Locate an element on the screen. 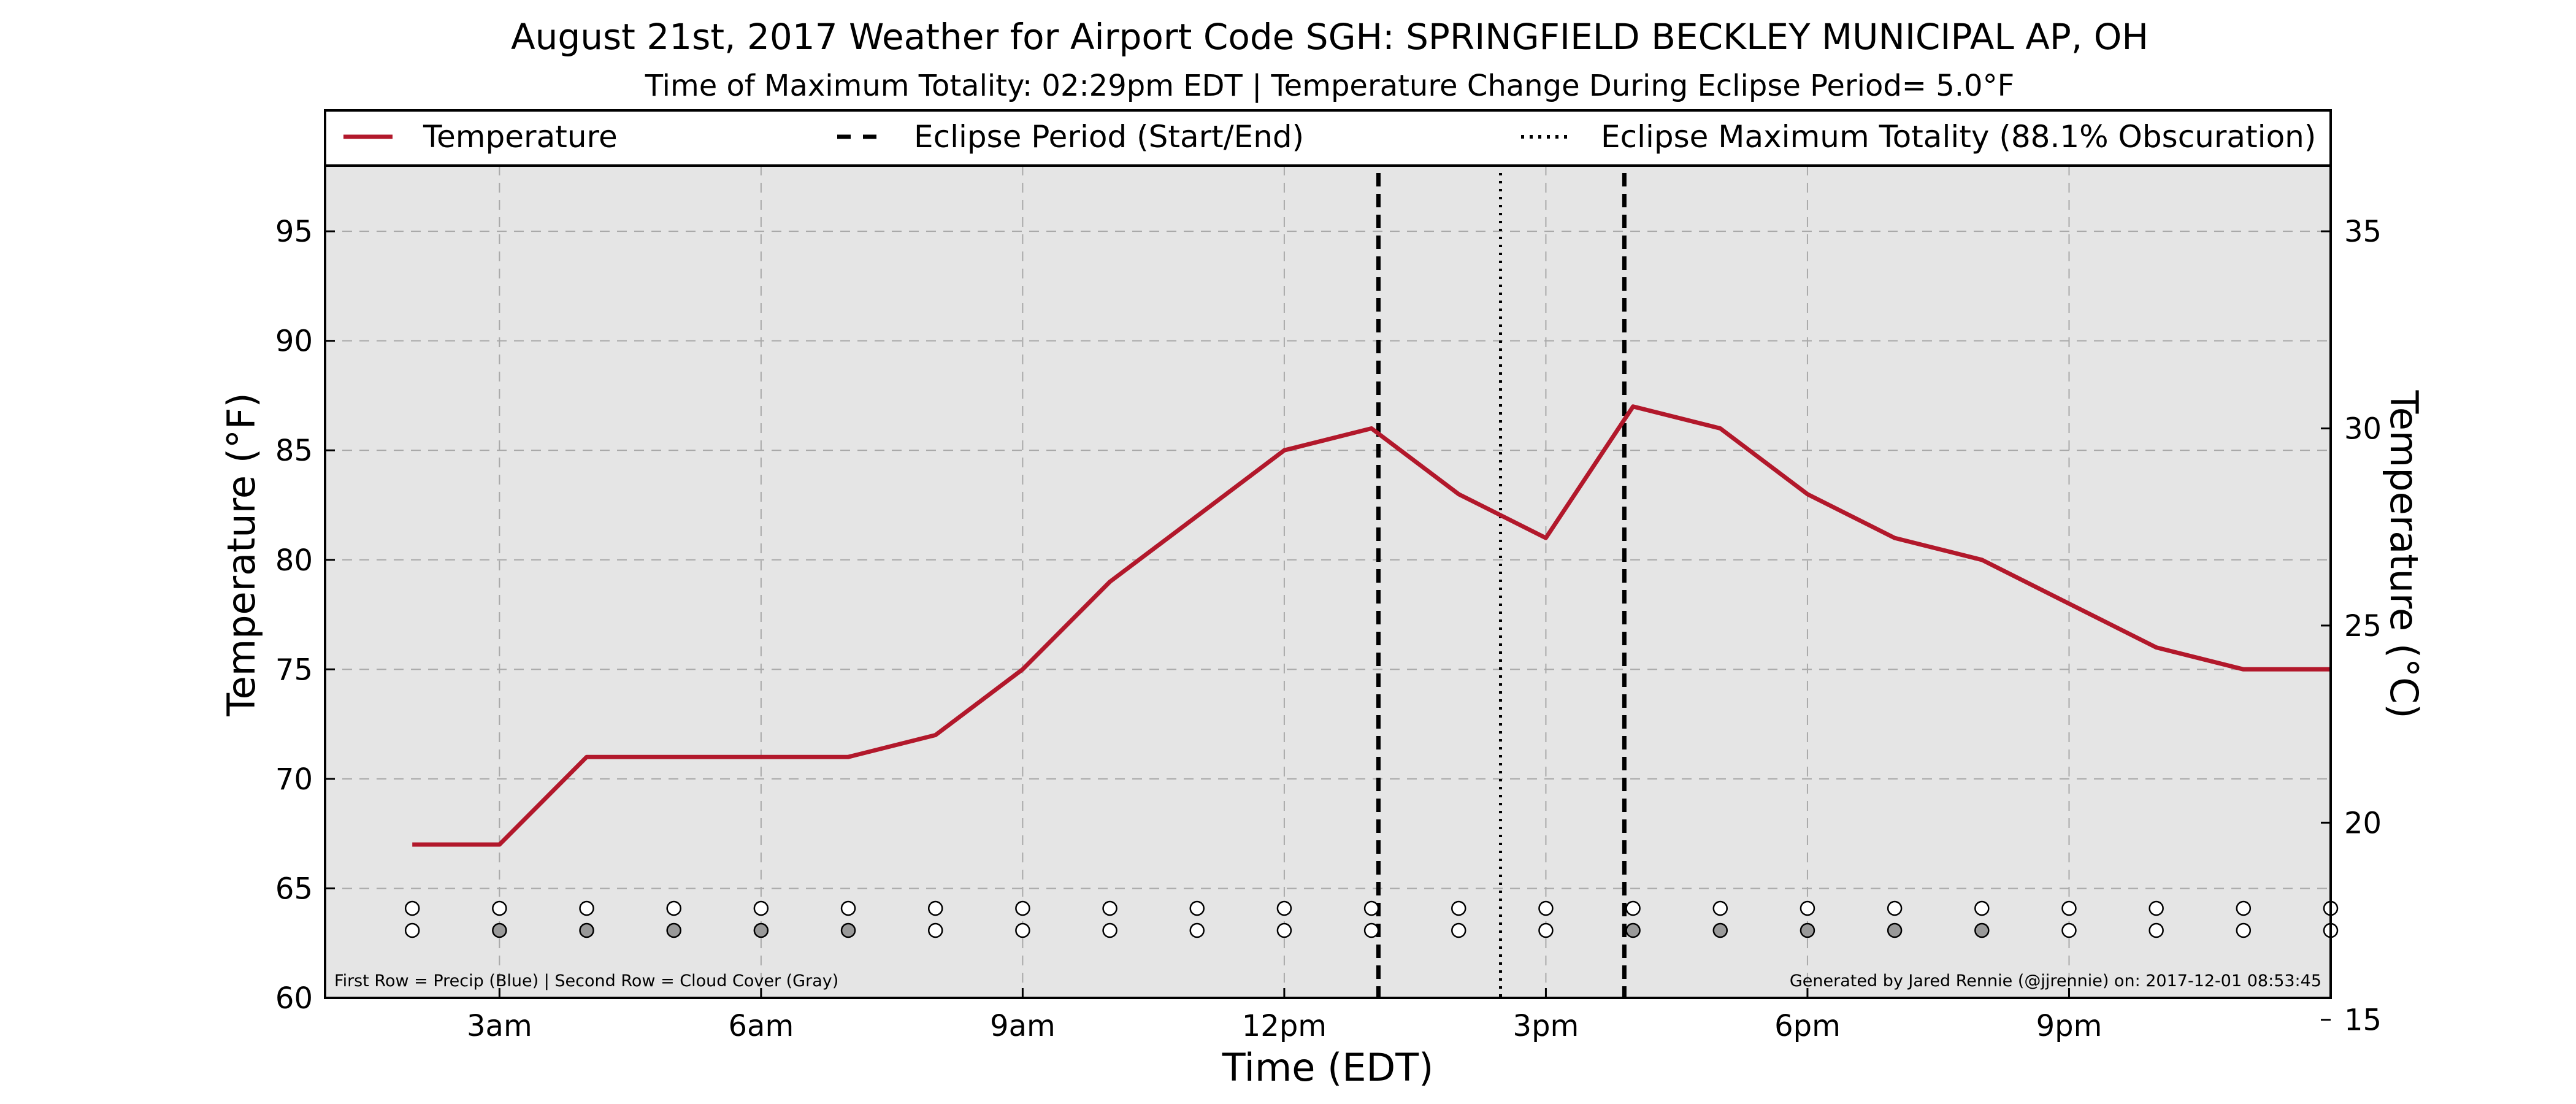 This screenshot has width=2576, height=1104. x-tick-label: 12pm is located at coordinates (1284, 1026).